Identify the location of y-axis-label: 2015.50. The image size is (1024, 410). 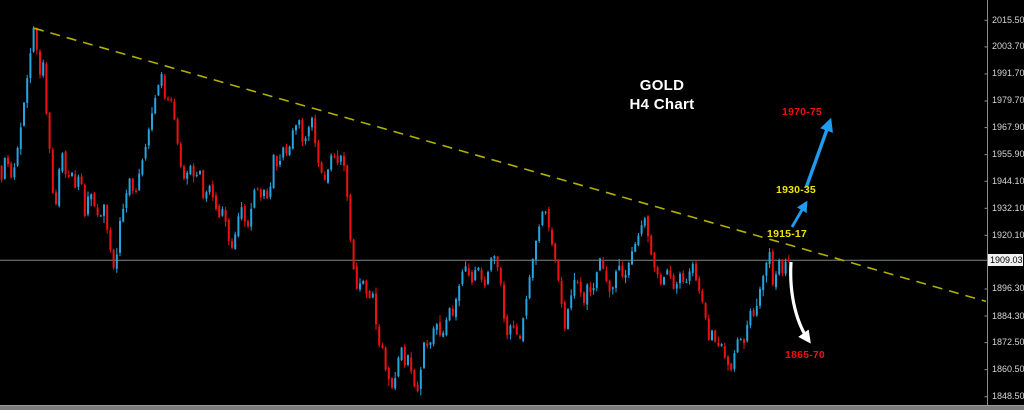
(1008, 19).